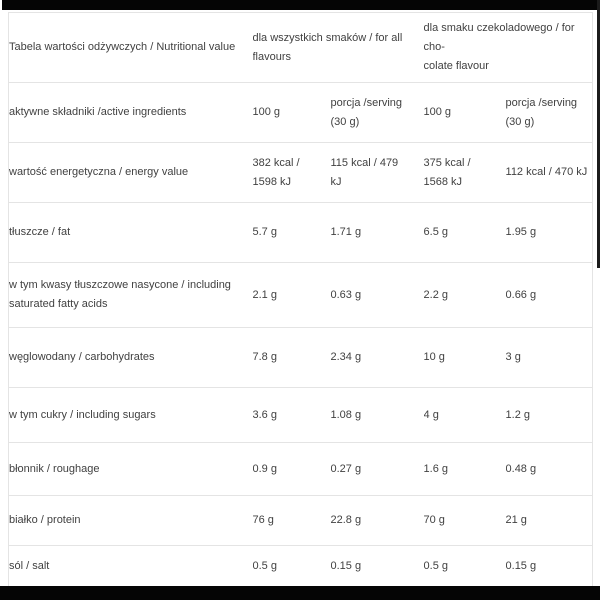  I want to click on table-row: sól / salt 0.5 g 0.15 g 0.5 g 0.15 g, so click(300, 566).